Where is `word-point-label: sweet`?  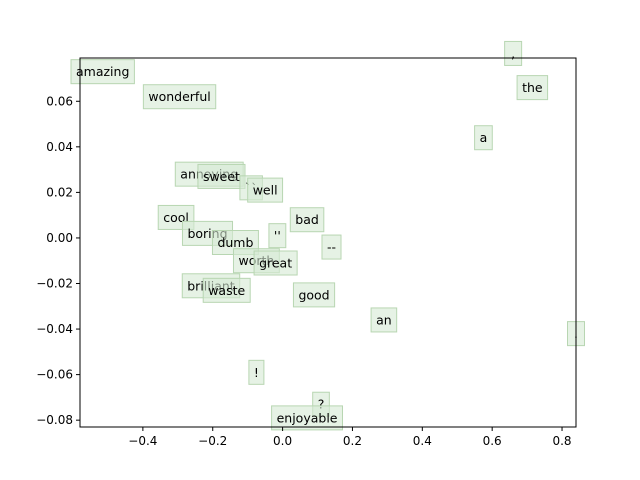
word-point-label: sweet is located at coordinates (221, 176).